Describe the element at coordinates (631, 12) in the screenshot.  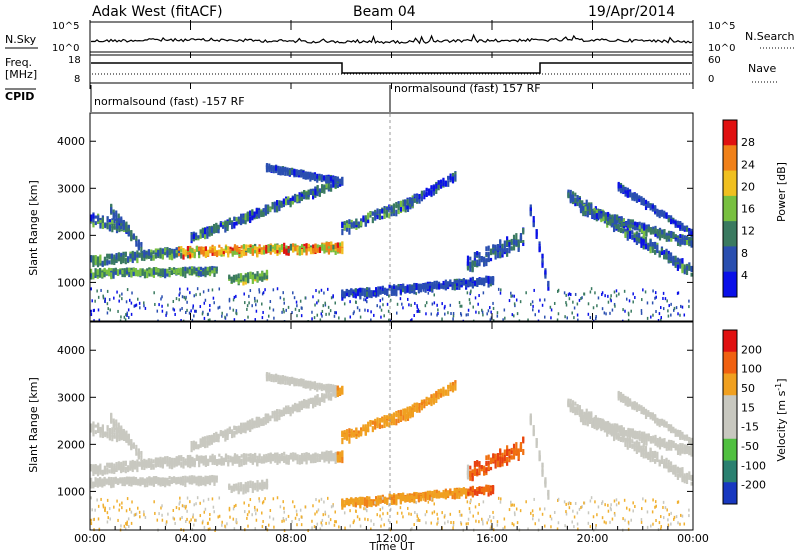
I see `date-label: 19/Apr/2014` at that location.